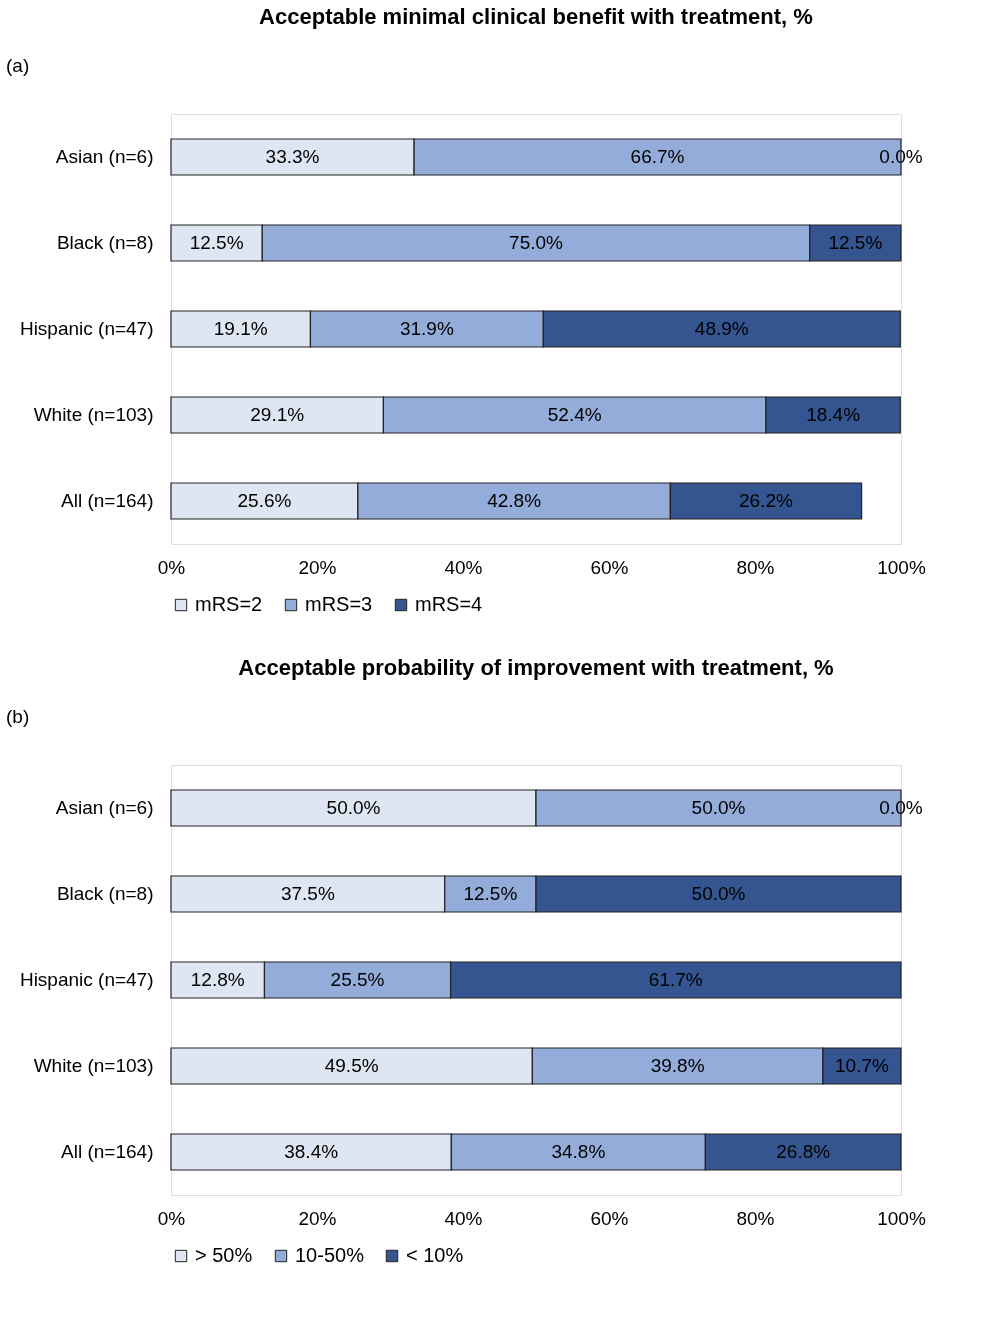 The width and height of the screenshot is (1000, 1336). Describe the element at coordinates (536, 242) in the screenshot. I see `data-label: 75.0%` at that location.